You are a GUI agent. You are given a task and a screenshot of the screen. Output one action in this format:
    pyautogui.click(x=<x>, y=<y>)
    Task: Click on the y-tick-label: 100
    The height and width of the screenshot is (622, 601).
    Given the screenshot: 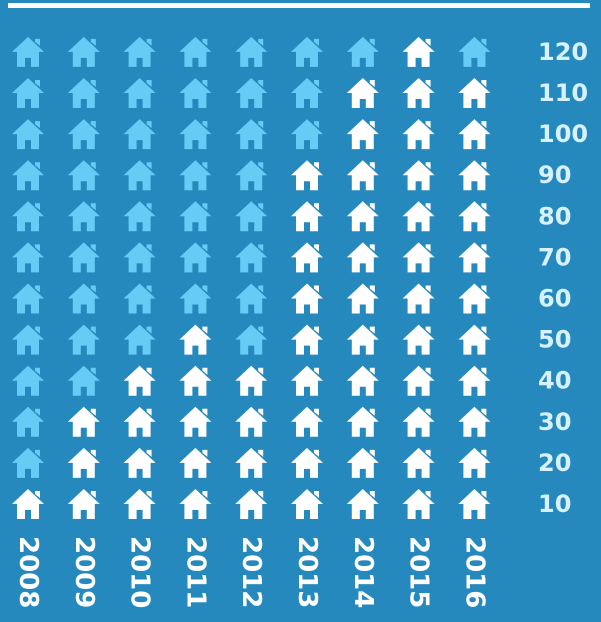 What is the action you would take?
    pyautogui.click(x=563, y=134)
    